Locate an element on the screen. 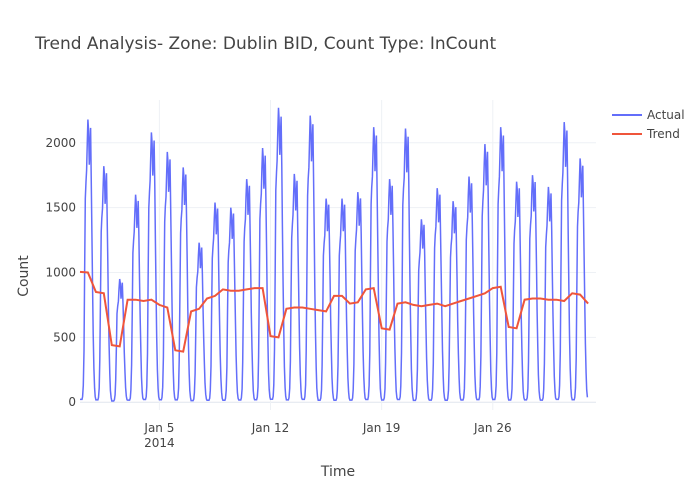  x-tick-label: Jan 5 is located at coordinates (158, 428).